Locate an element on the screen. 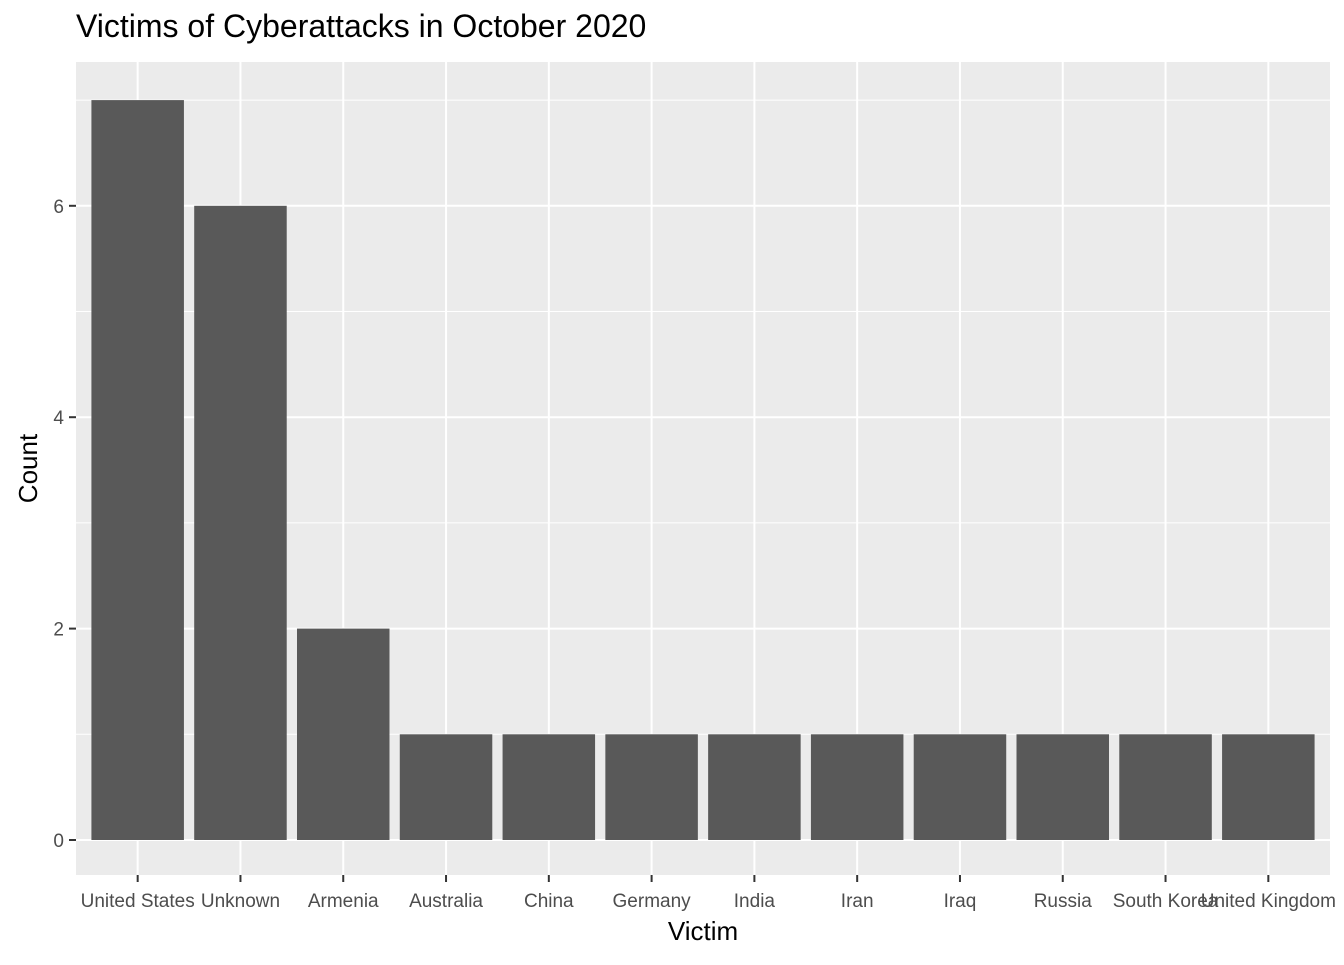 The height and width of the screenshot is (965, 1344). y-tick-label: 4 is located at coordinates (58, 418).